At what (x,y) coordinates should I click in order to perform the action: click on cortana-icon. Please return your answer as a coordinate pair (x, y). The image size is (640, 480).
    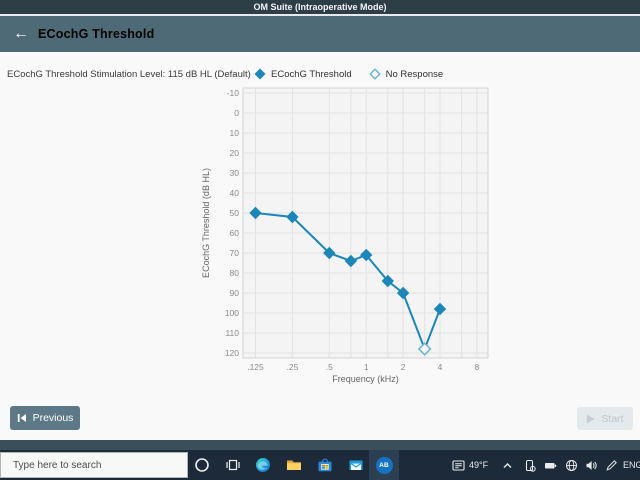
    Looking at the image, I should click on (202, 465).